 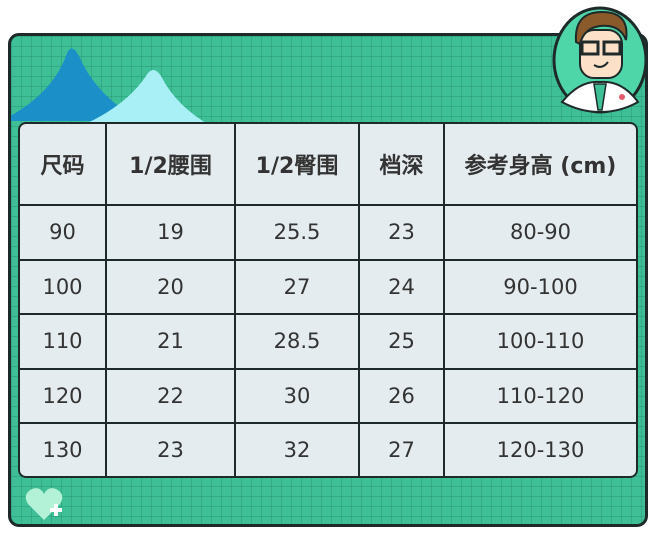 I want to click on cell: 24, so click(x=401, y=287).